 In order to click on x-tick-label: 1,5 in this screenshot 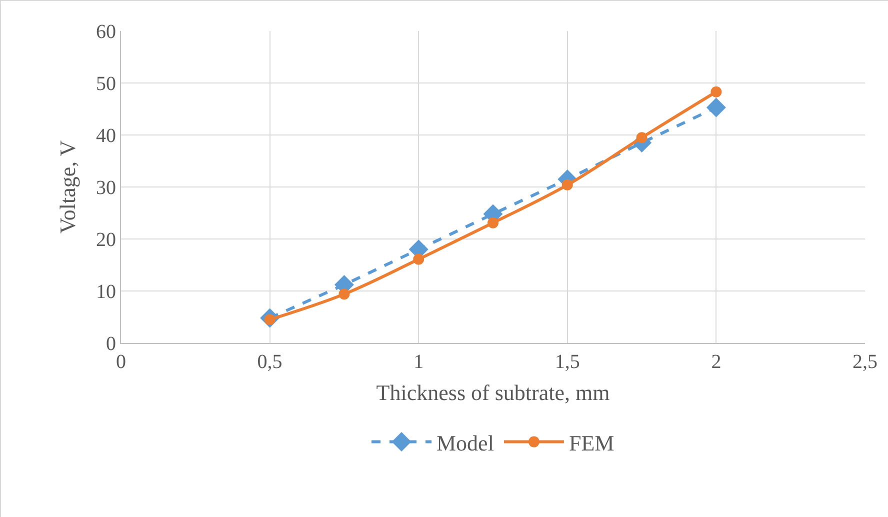, I will do `click(567, 362)`.